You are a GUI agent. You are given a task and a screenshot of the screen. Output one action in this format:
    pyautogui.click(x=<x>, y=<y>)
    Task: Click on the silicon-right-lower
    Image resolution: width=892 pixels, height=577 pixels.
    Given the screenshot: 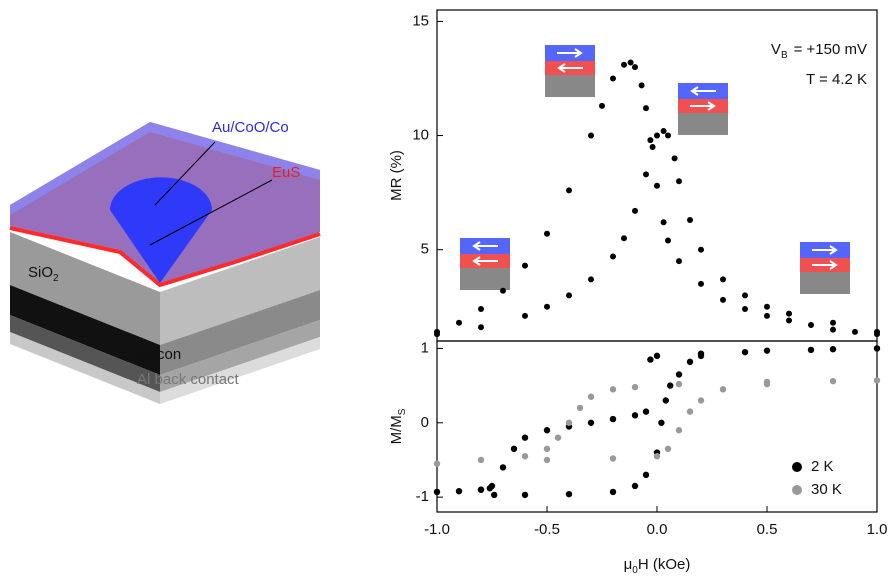 What is the action you would take?
    pyautogui.click(x=240, y=356)
    